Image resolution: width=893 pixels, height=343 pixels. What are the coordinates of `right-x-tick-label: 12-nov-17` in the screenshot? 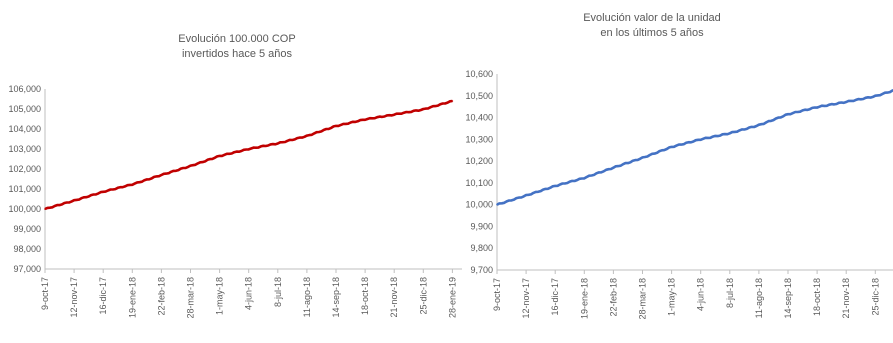 It's located at (526, 298).